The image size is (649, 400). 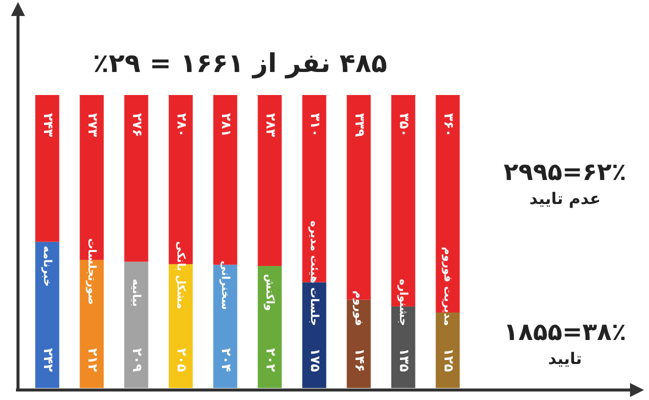 What do you see at coordinates (136, 292) in the screenshot?
I see `x-tick-label: بیانیه` at bounding box center [136, 292].